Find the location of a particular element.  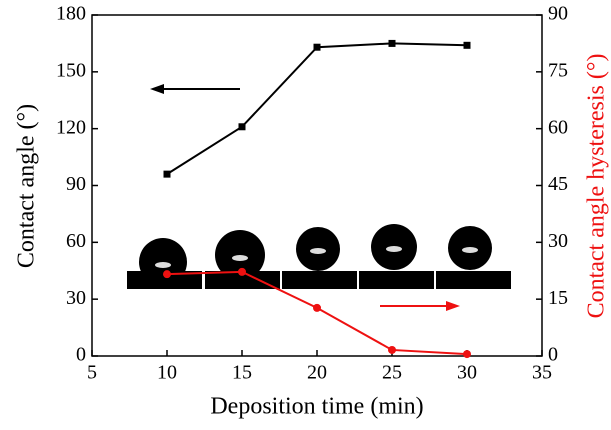

y2-tick-label: 15 is located at coordinates (558, 298).